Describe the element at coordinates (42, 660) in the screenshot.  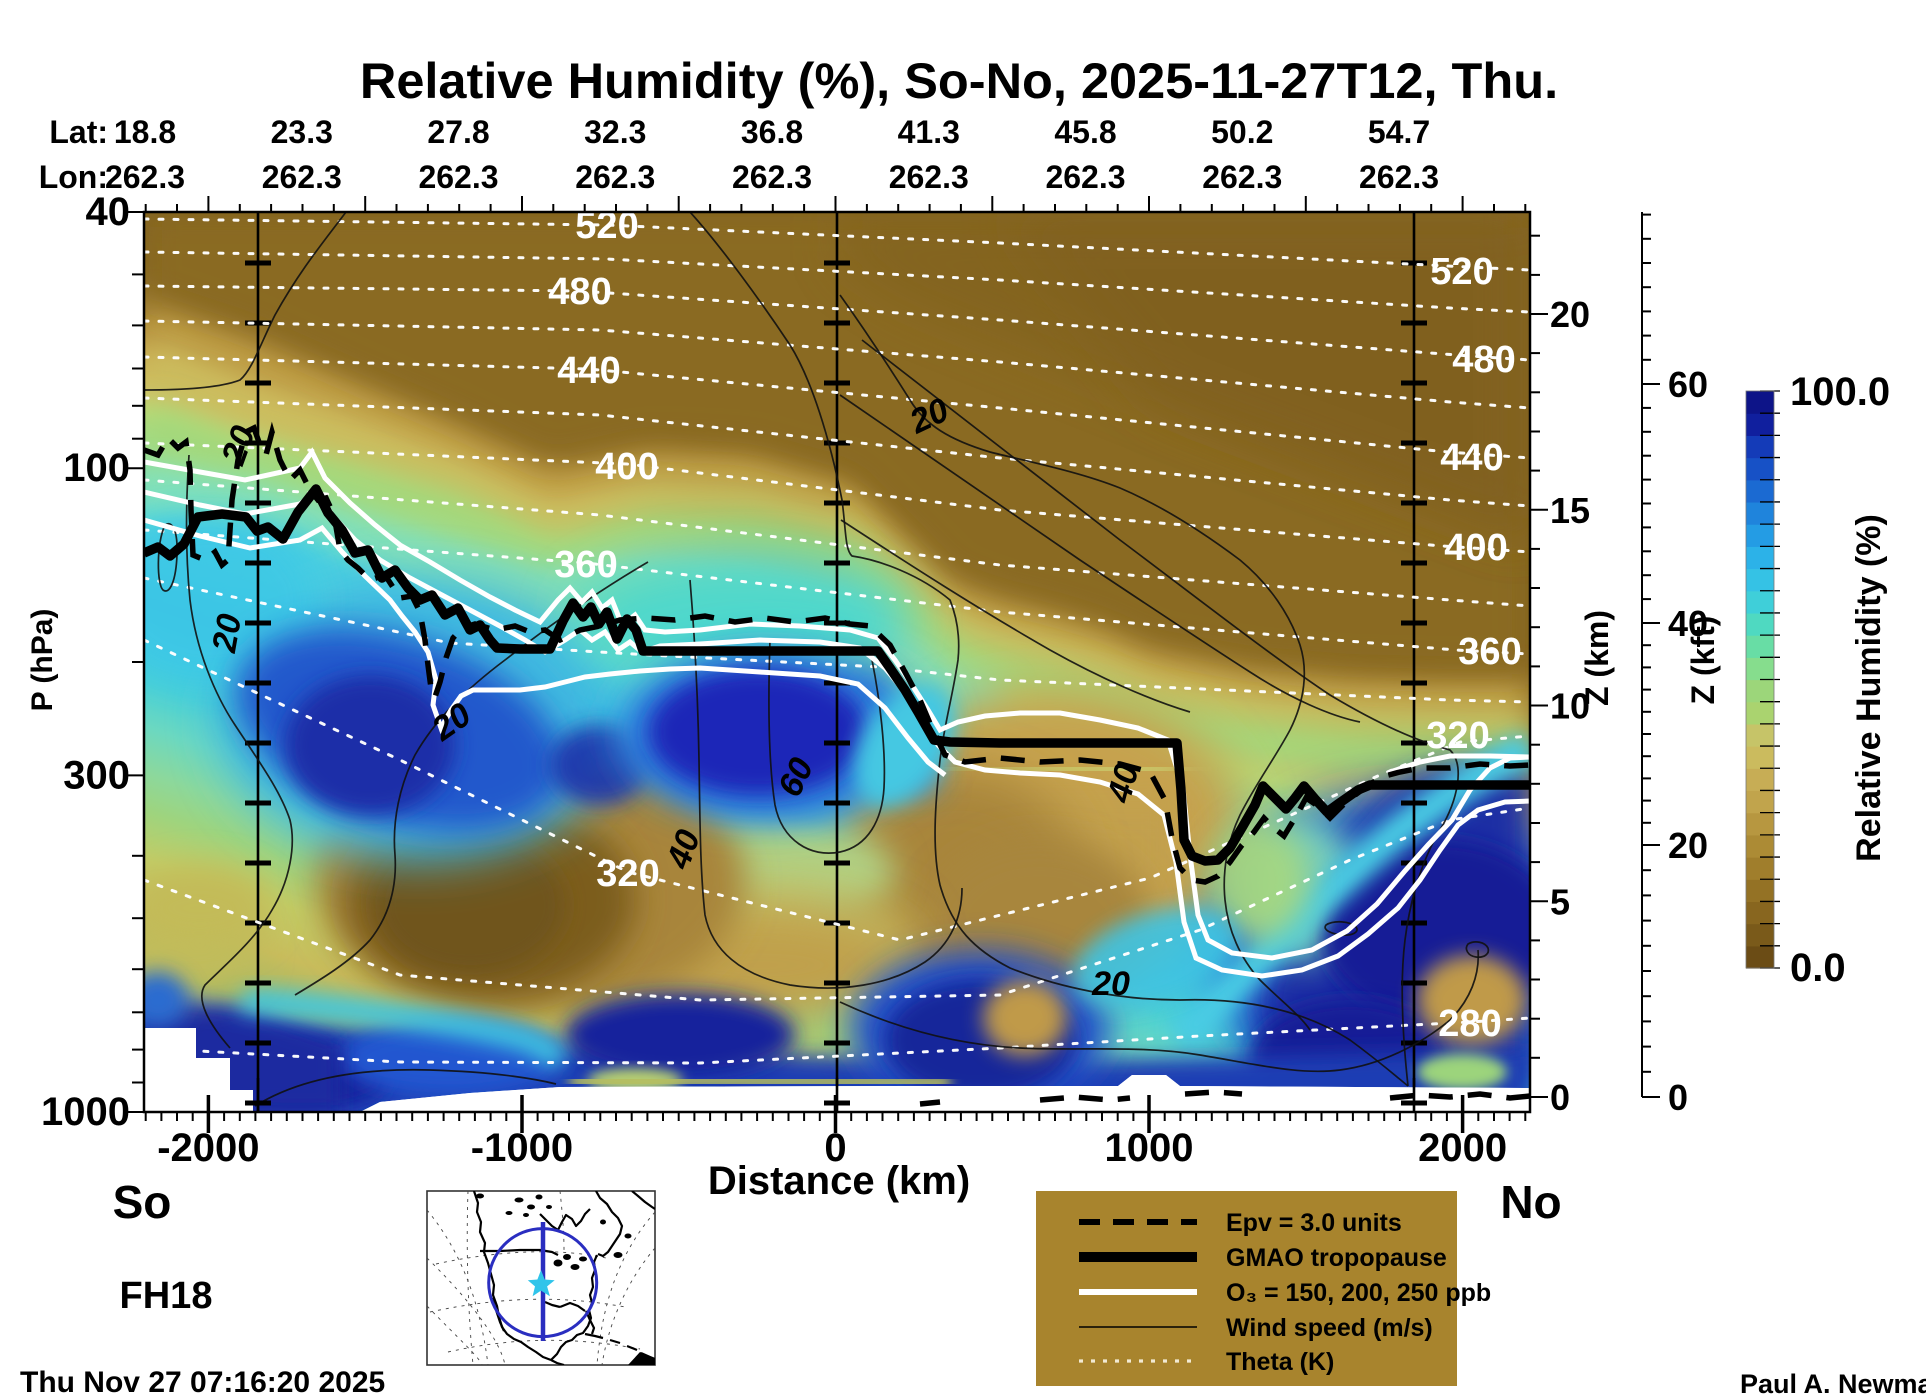
I see `svg-text: P (hPa)` at that location.